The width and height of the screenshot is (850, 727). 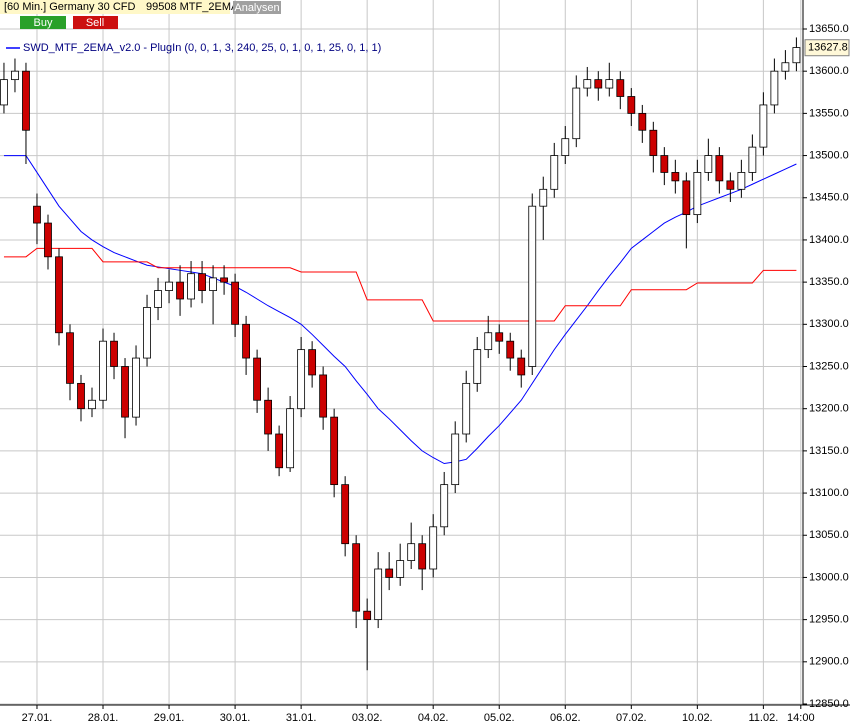 What do you see at coordinates (37, 718) in the screenshot?
I see `x-tick-label: 27.01.` at bounding box center [37, 718].